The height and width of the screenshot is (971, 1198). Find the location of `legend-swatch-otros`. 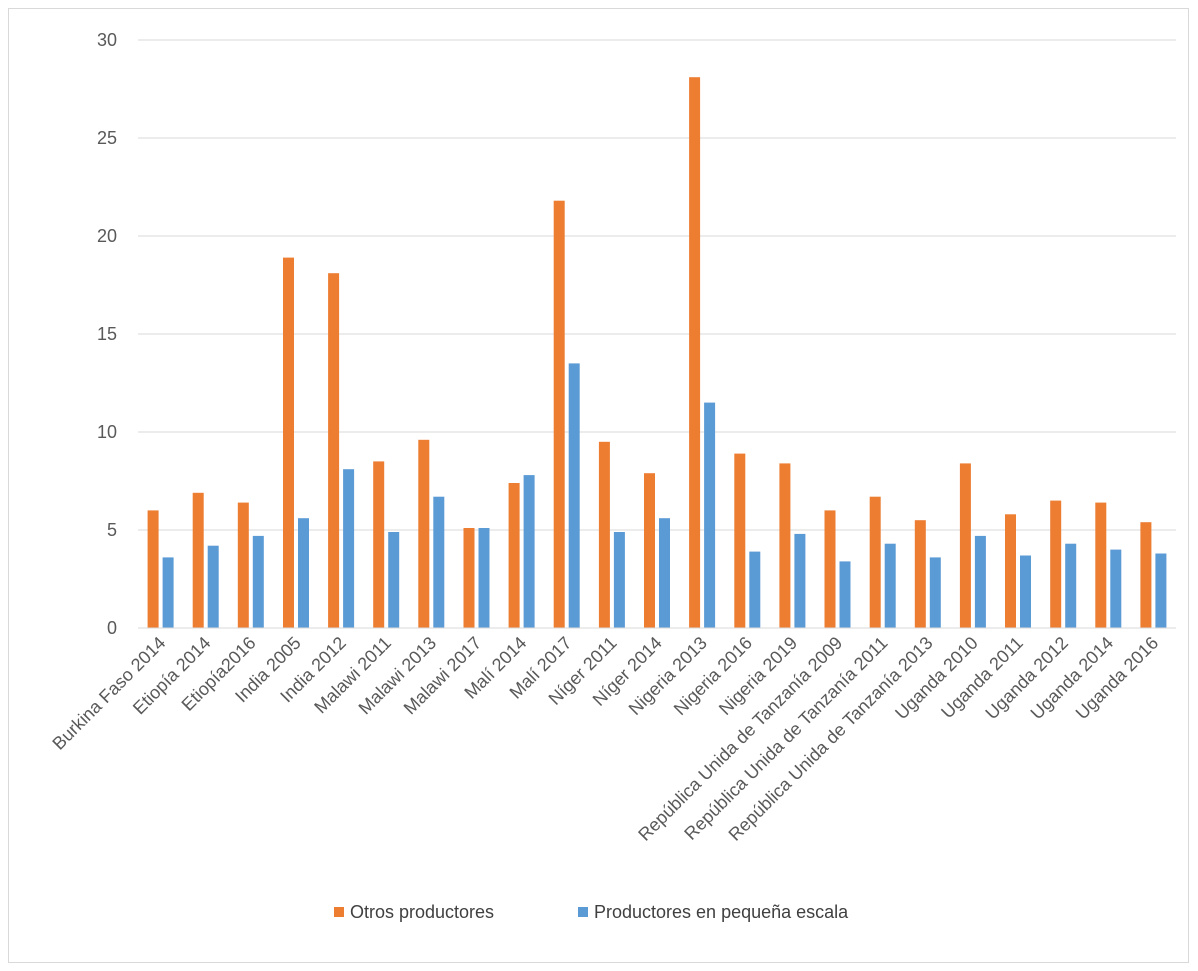

legend-swatch-otros is located at coordinates (339, 912).